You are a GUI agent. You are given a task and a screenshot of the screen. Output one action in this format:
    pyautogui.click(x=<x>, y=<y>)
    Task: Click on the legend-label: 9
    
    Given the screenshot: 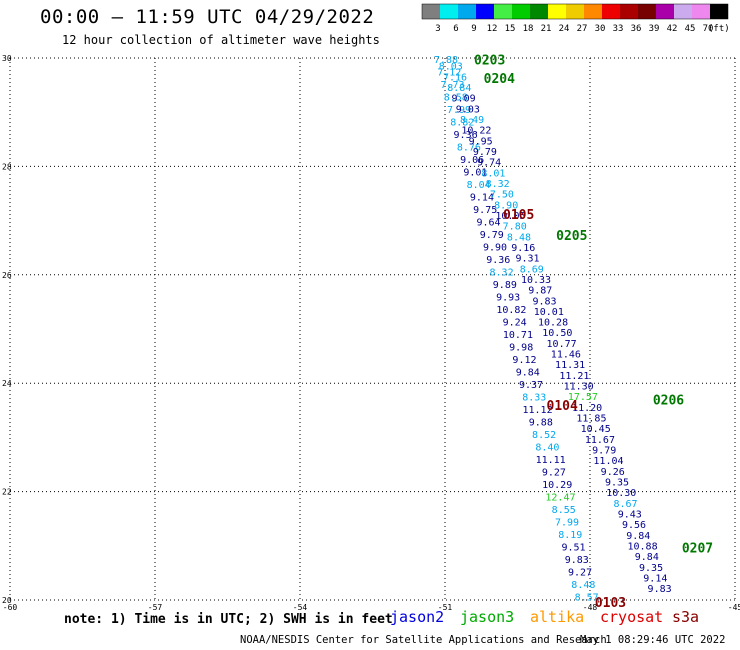 What is the action you would take?
    pyautogui.click(x=473, y=29)
    